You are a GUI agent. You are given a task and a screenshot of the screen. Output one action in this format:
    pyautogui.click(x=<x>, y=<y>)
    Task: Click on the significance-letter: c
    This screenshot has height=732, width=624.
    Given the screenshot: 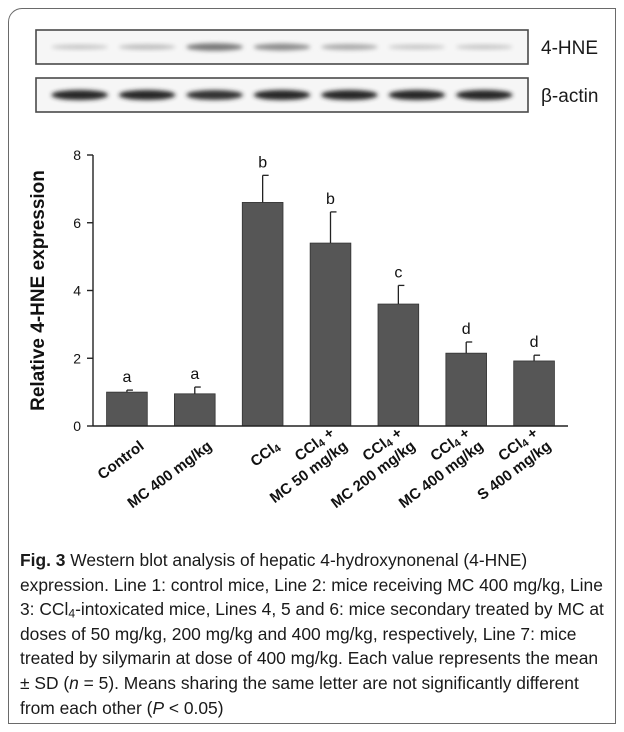 What is the action you would take?
    pyautogui.click(x=398, y=272)
    